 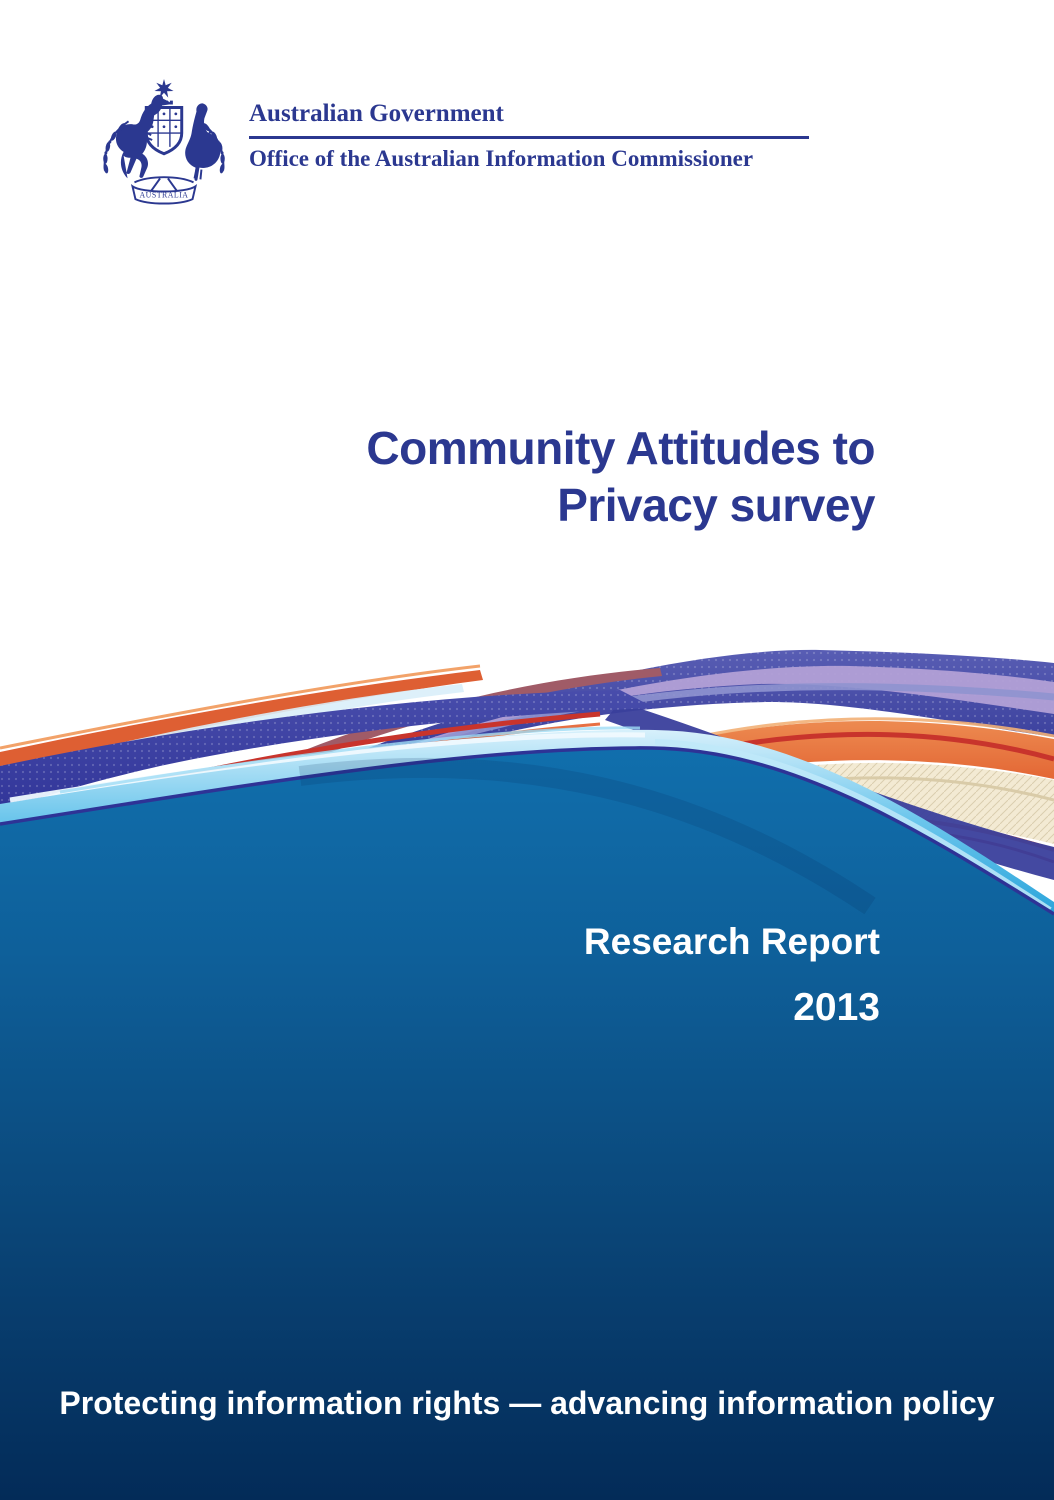 I want to click on report-meta: Research Report 2013, so click(x=731, y=975).